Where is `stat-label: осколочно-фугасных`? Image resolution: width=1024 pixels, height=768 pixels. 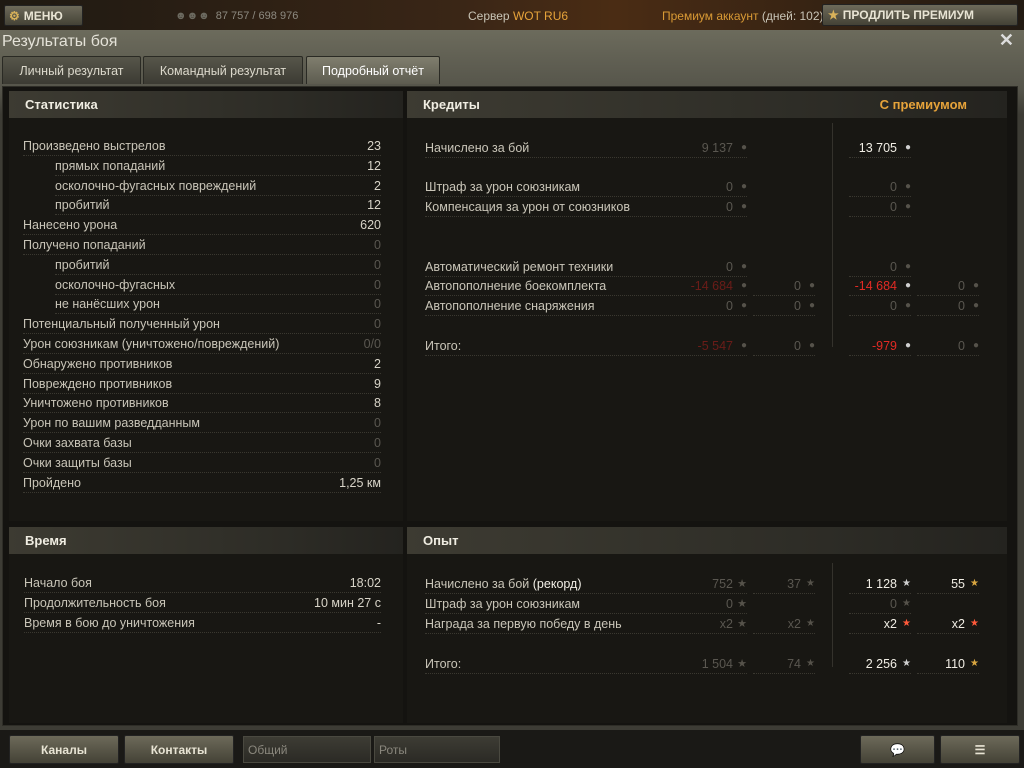
stat-label: осколочно-фугасных is located at coordinates (115, 284).